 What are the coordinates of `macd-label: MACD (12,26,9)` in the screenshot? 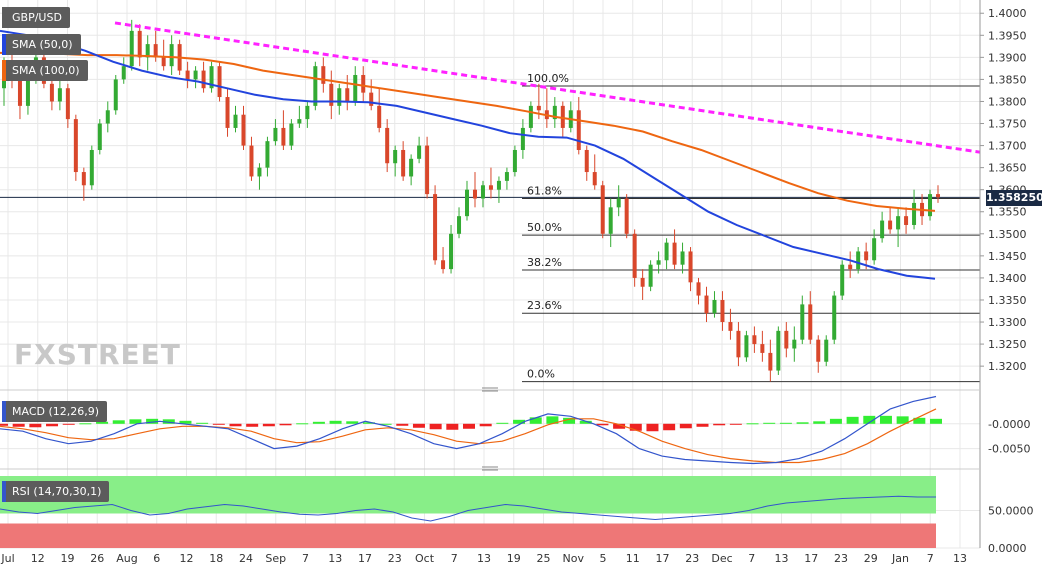 It's located at (55, 411).